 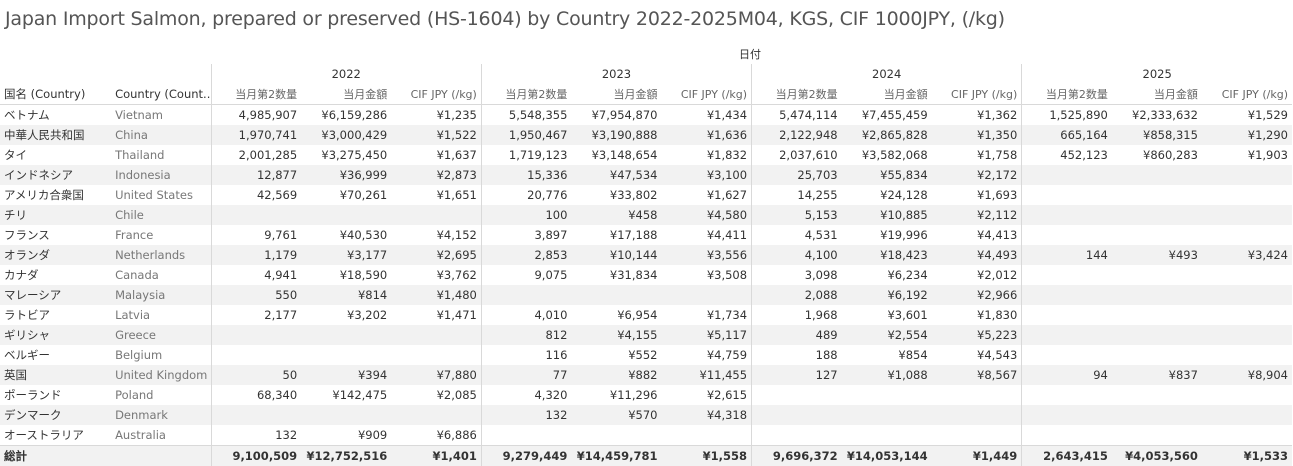 What do you see at coordinates (55, 415) in the screenshot?
I see `country-jp-cell: デンマーク` at bounding box center [55, 415].